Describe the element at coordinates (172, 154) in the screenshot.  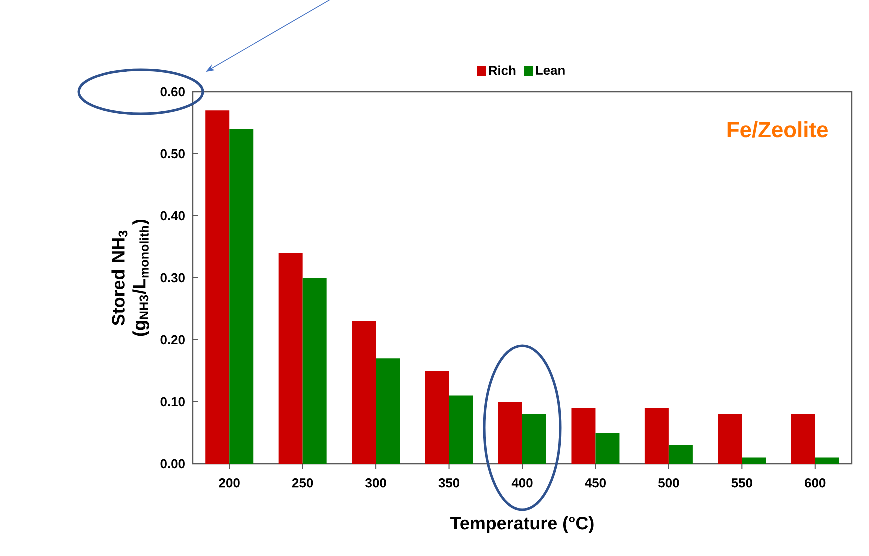
I see `y-tick-label: 0.50` at that location.